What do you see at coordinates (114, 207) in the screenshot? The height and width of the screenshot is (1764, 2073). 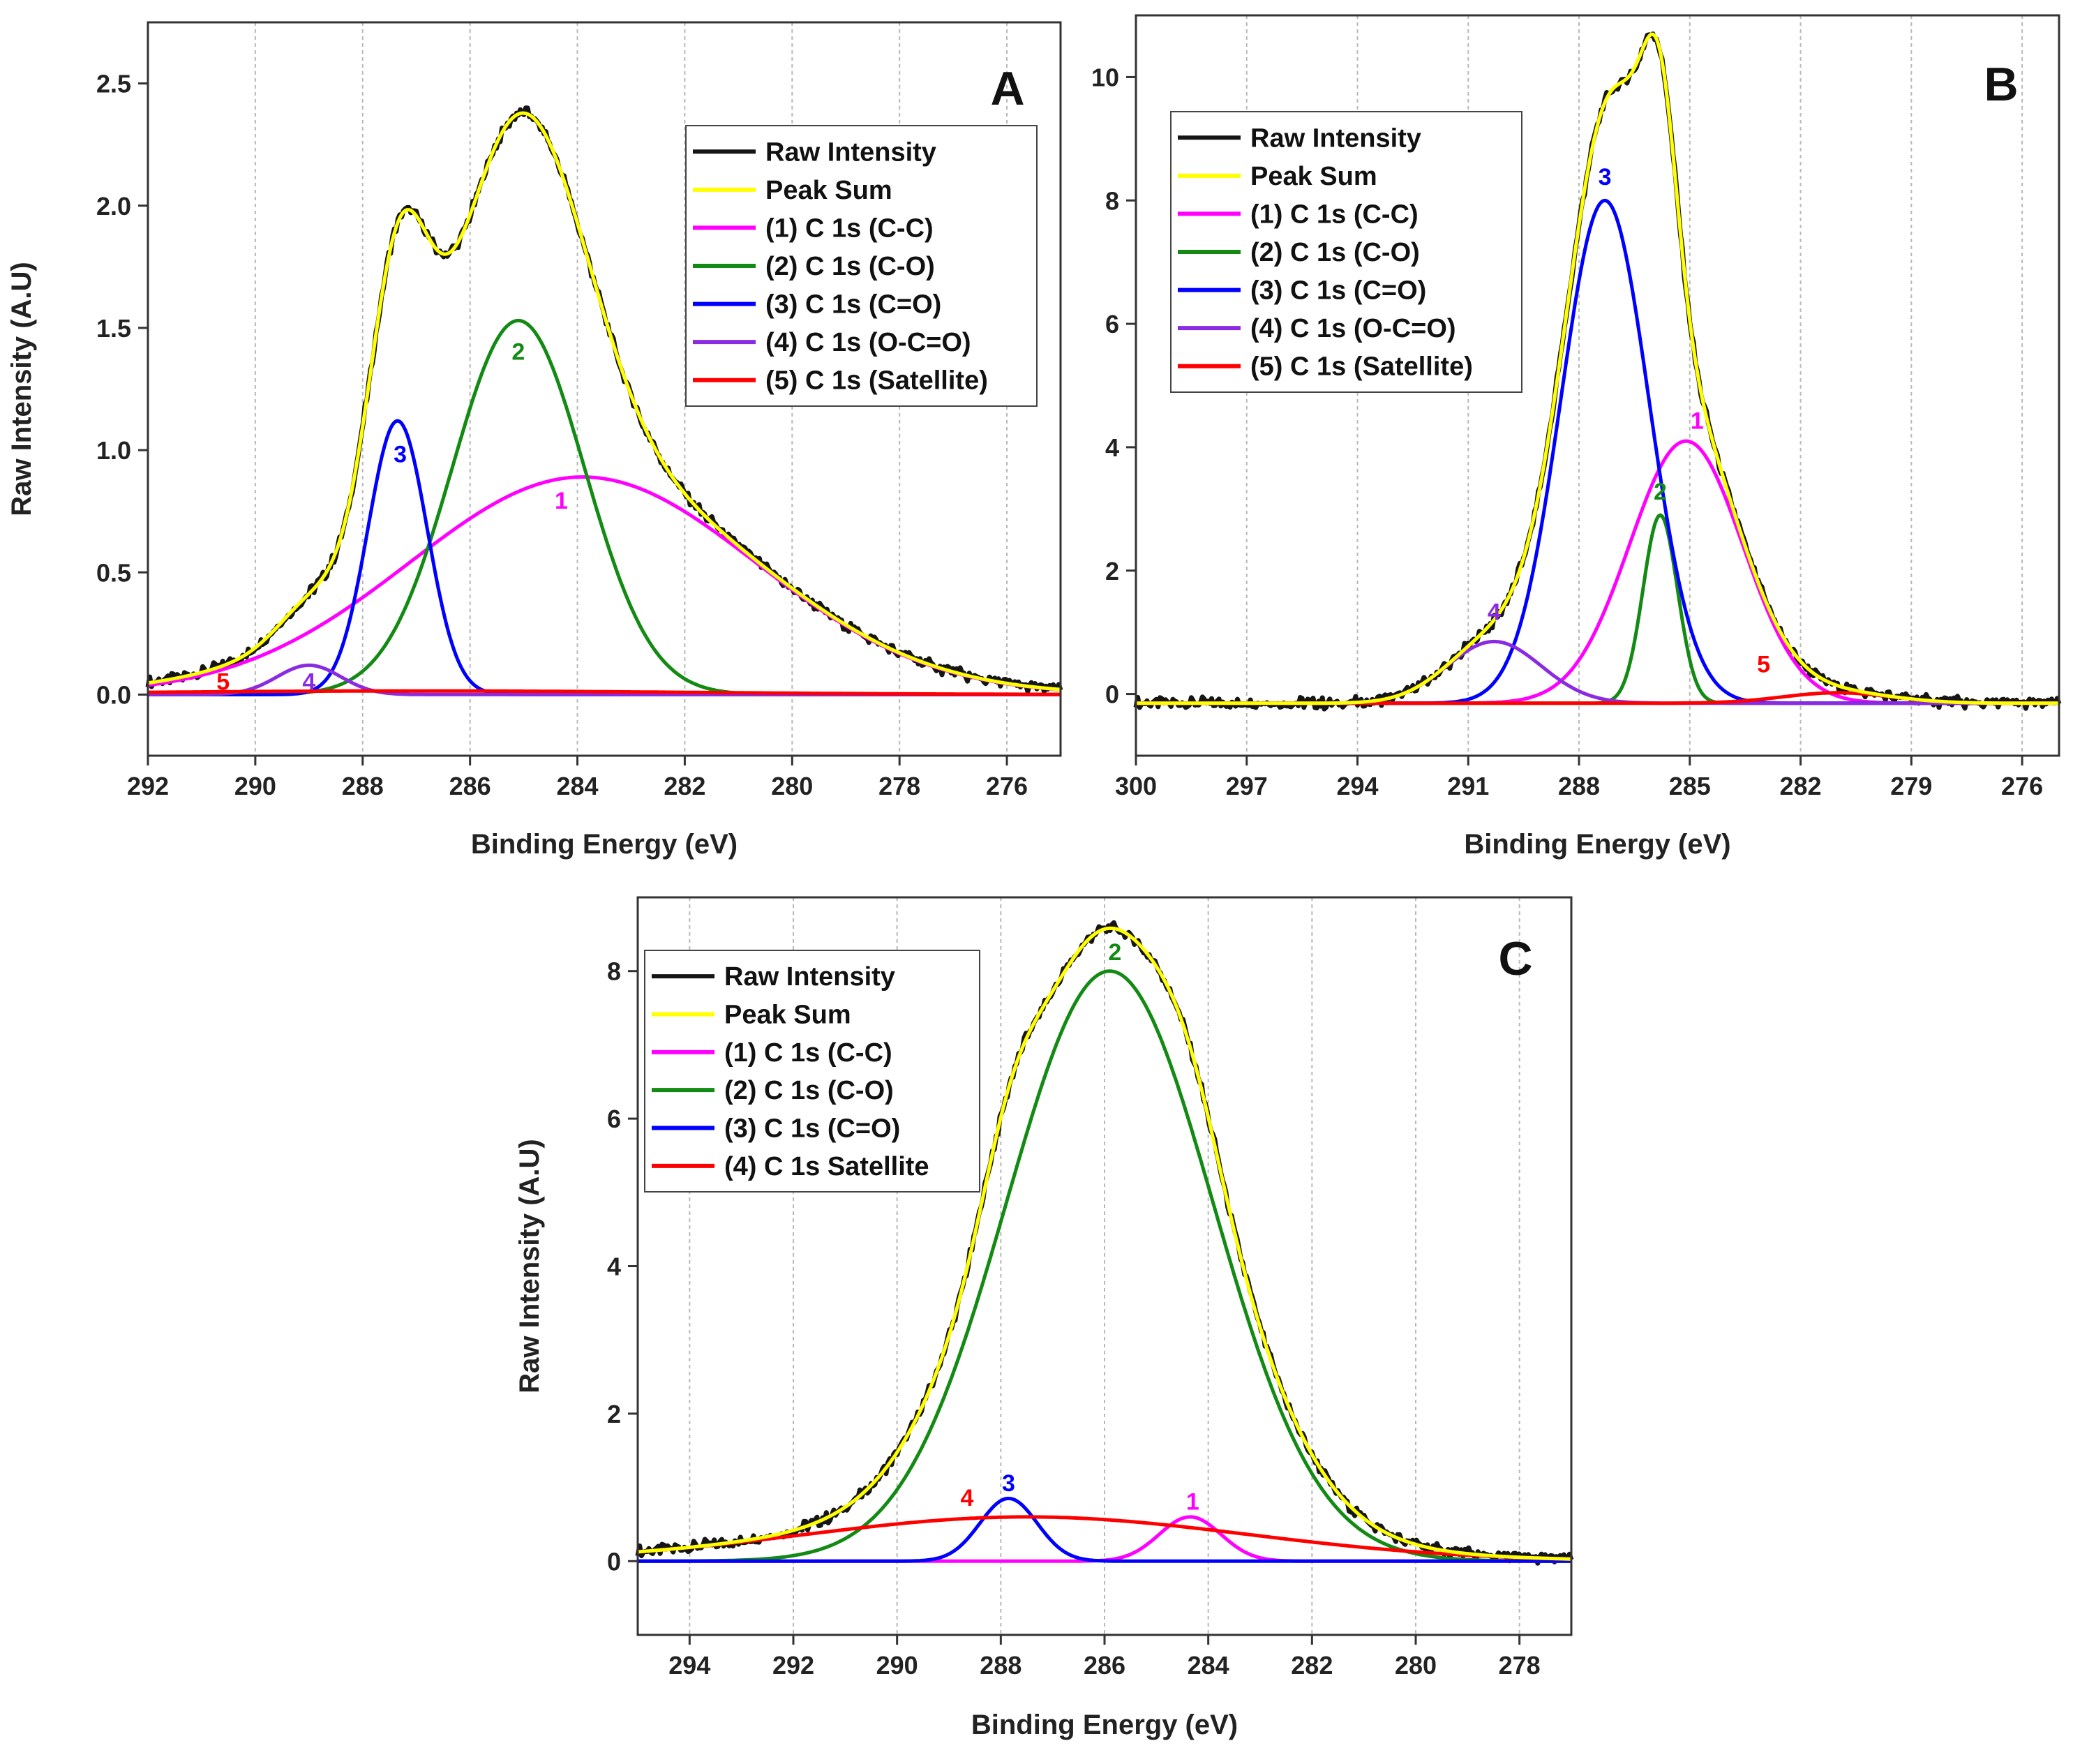 I see `y-tick-label: 2.0` at bounding box center [114, 207].